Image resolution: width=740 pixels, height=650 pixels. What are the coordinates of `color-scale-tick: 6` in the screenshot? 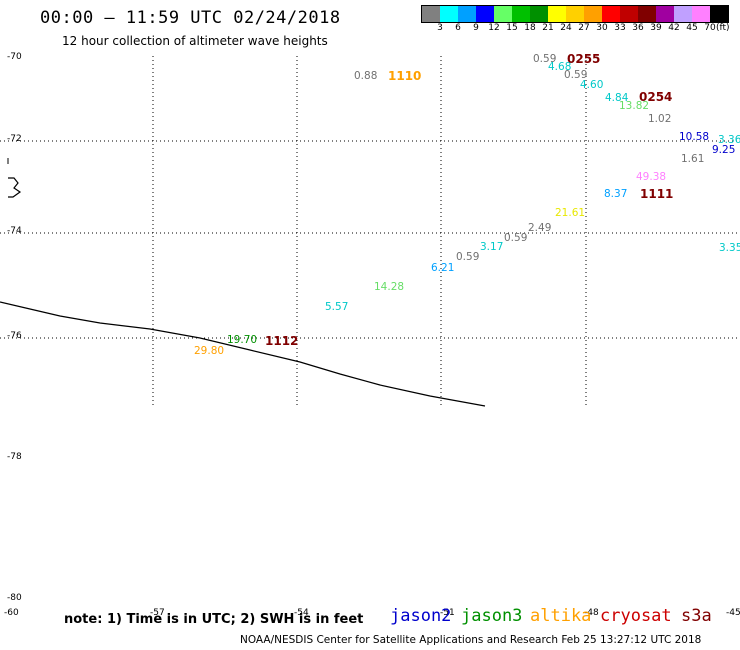 It's located at (458, 28).